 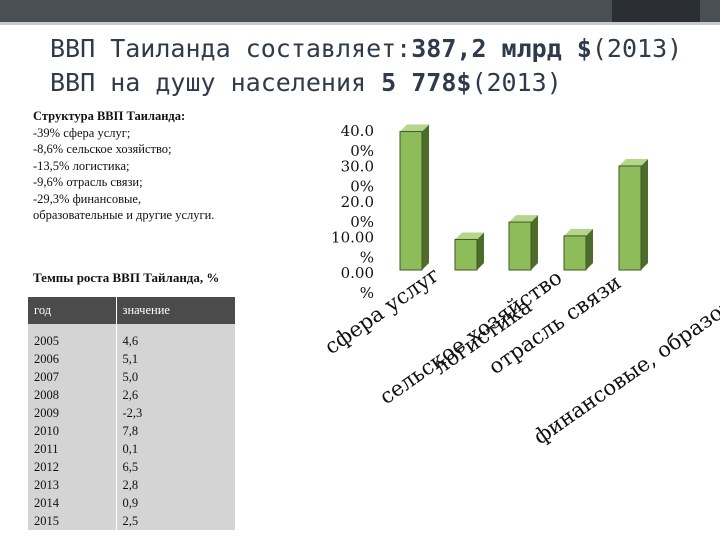 What do you see at coordinates (72, 359) in the screenshot?
I see `year-cell: 2006` at bounding box center [72, 359].